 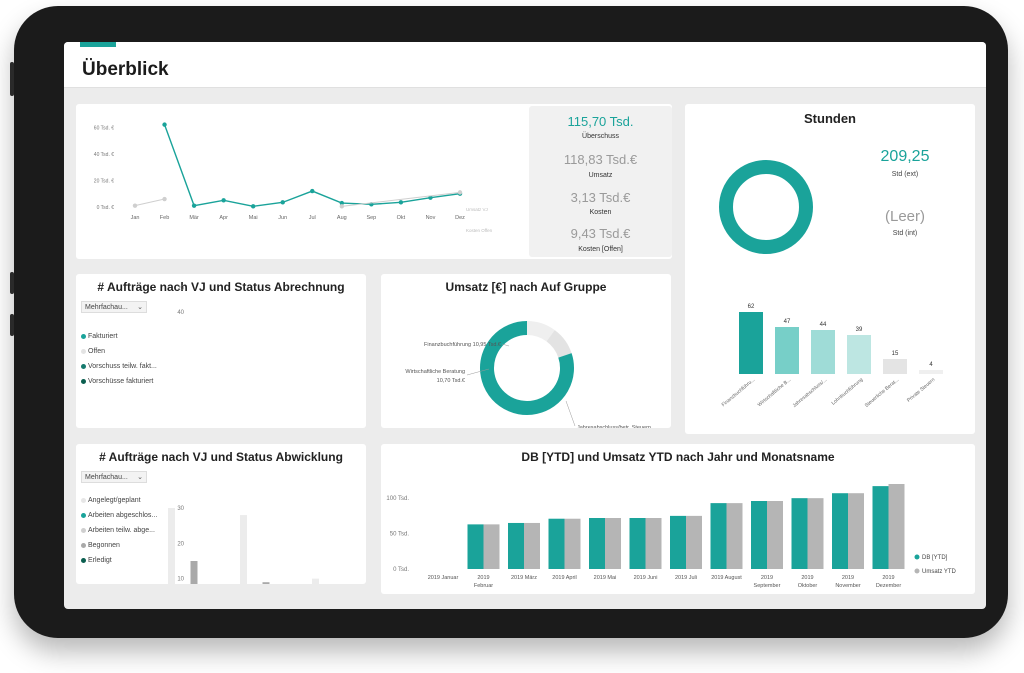 What do you see at coordinates (451, 381) in the screenshot?
I see `slice-value: 10,70 Tsd.€` at bounding box center [451, 381].